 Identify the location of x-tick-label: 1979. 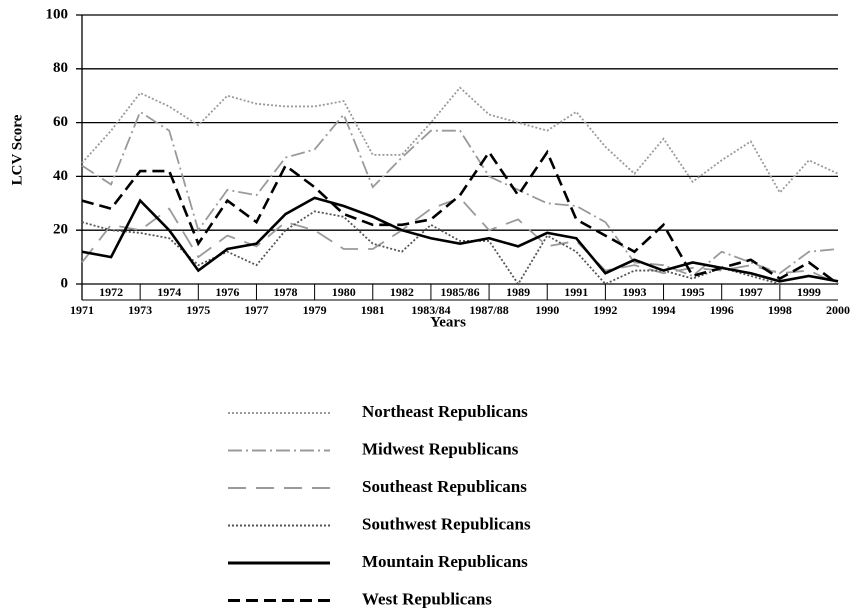
(315, 310).